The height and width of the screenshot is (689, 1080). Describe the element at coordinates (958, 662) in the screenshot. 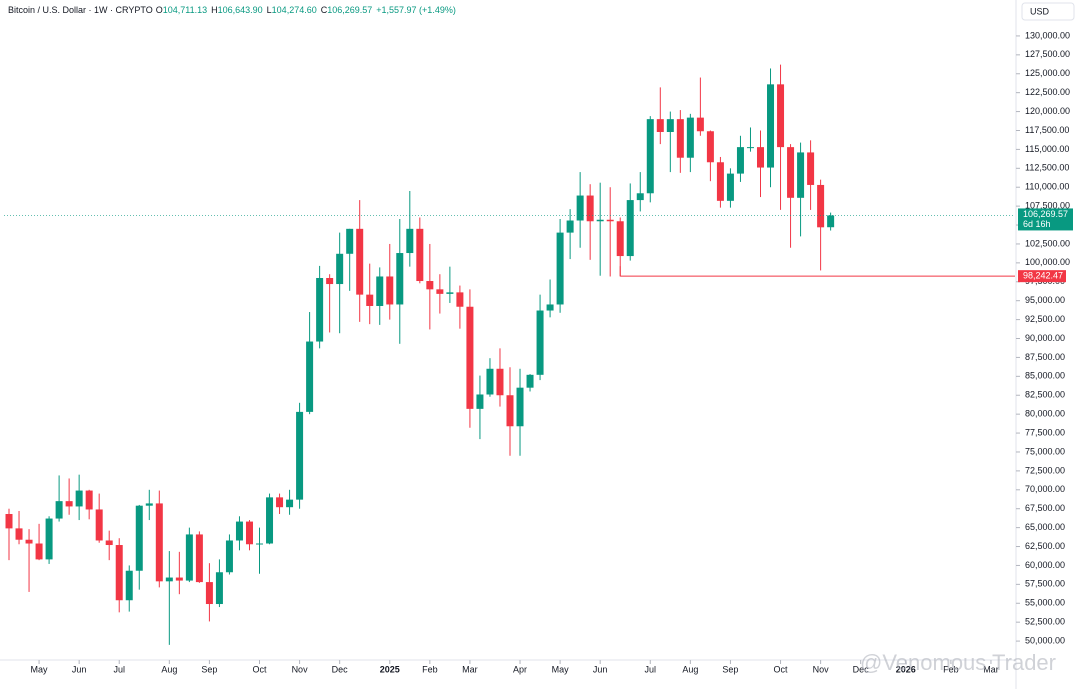

I see `watermark: @Venomous Trader` at that location.